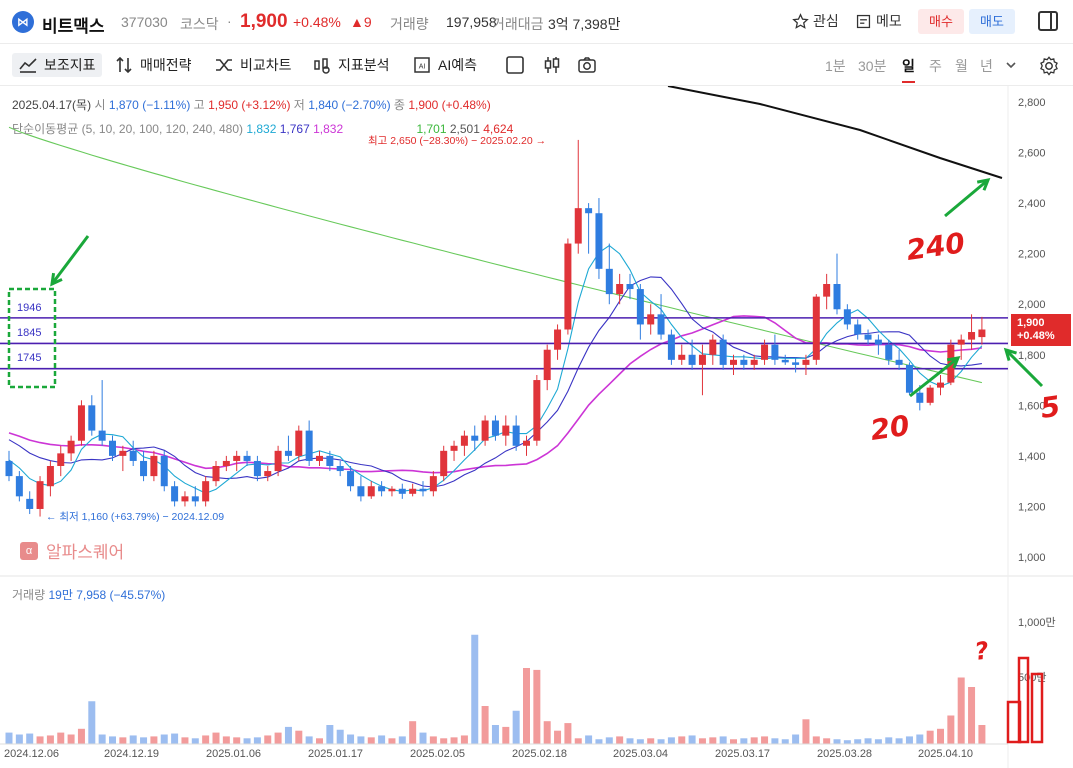 The image size is (1073, 768). What do you see at coordinates (878, 21) in the screenshot?
I see `memo-button: 메모` at bounding box center [878, 21].